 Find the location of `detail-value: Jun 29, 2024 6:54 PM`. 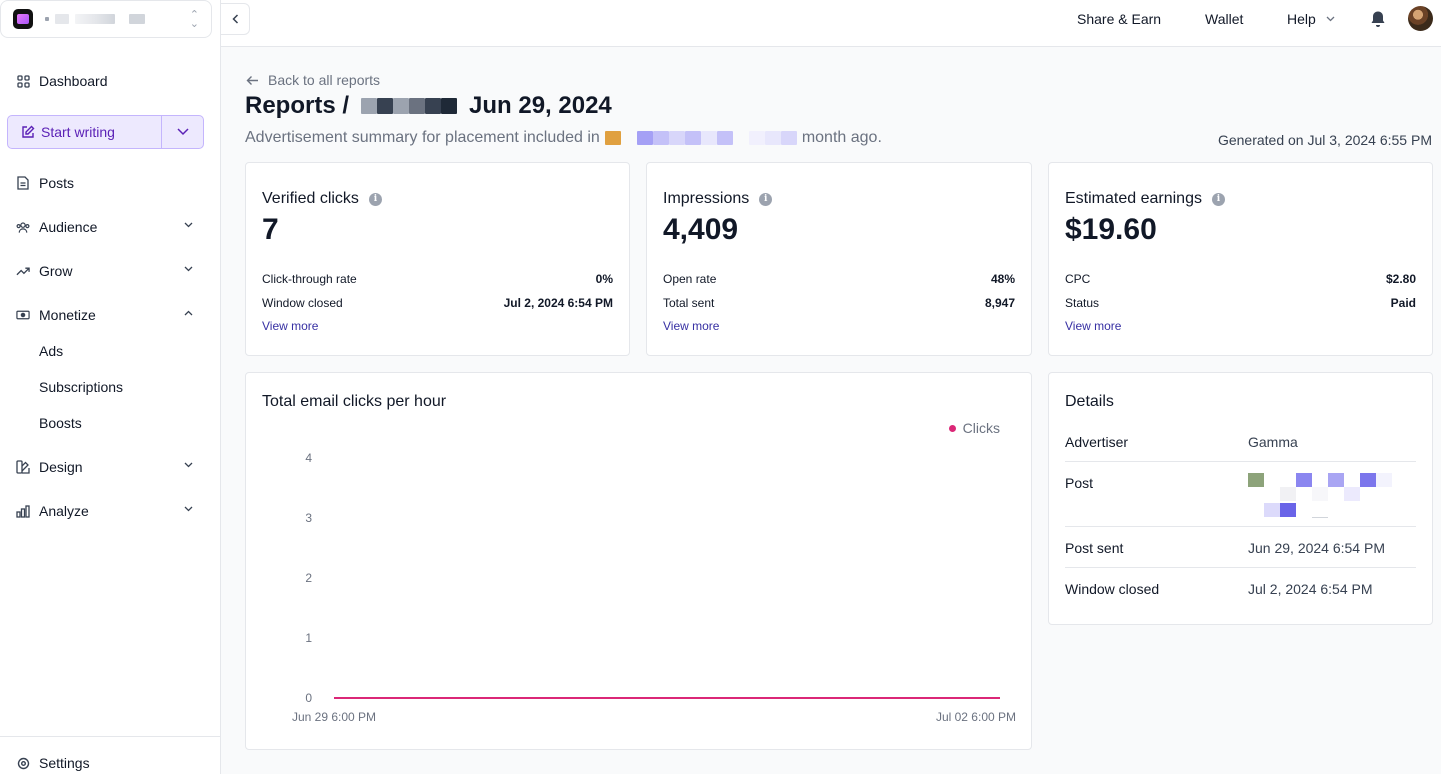

detail-value: Jun 29, 2024 6:54 PM is located at coordinates (1316, 548).